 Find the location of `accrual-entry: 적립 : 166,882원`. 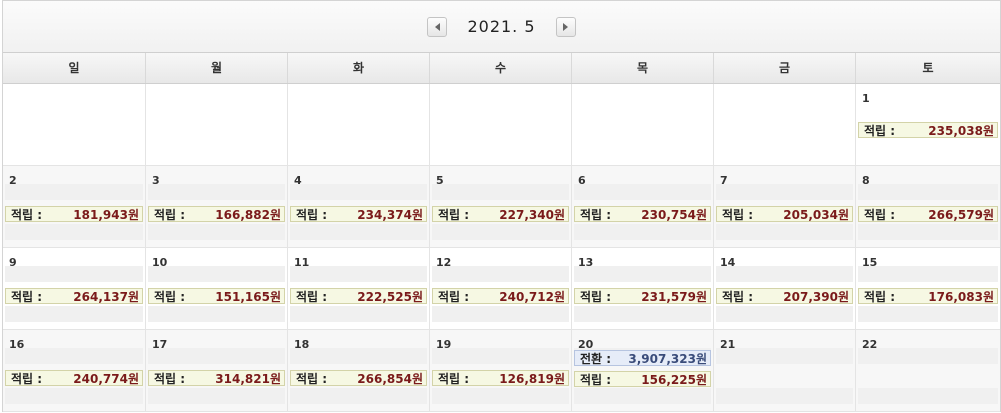

accrual-entry: 적립 : 166,882원 is located at coordinates (216, 214).